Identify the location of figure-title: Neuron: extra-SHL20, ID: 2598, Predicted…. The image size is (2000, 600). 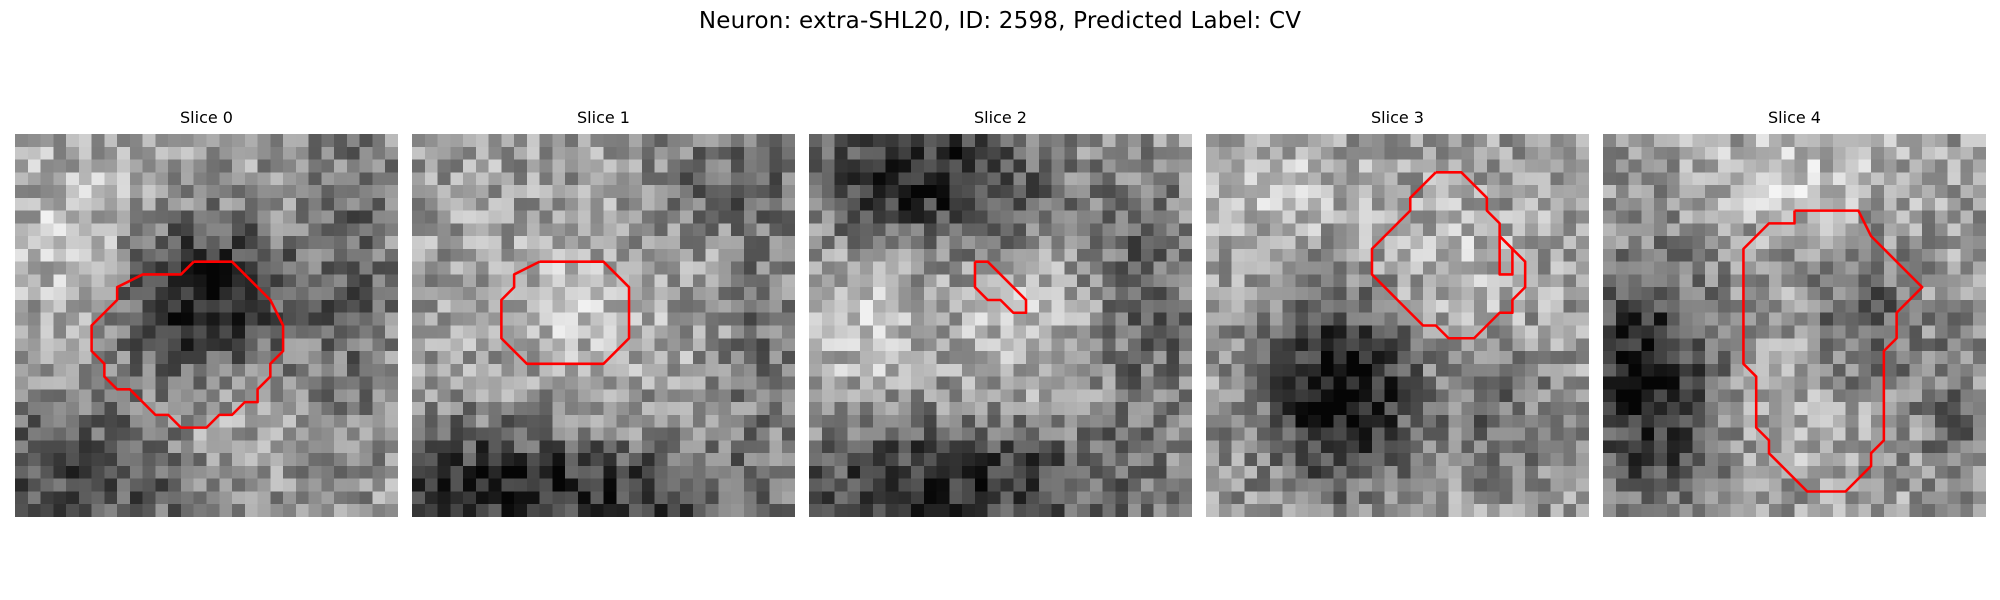
(1000, 21).